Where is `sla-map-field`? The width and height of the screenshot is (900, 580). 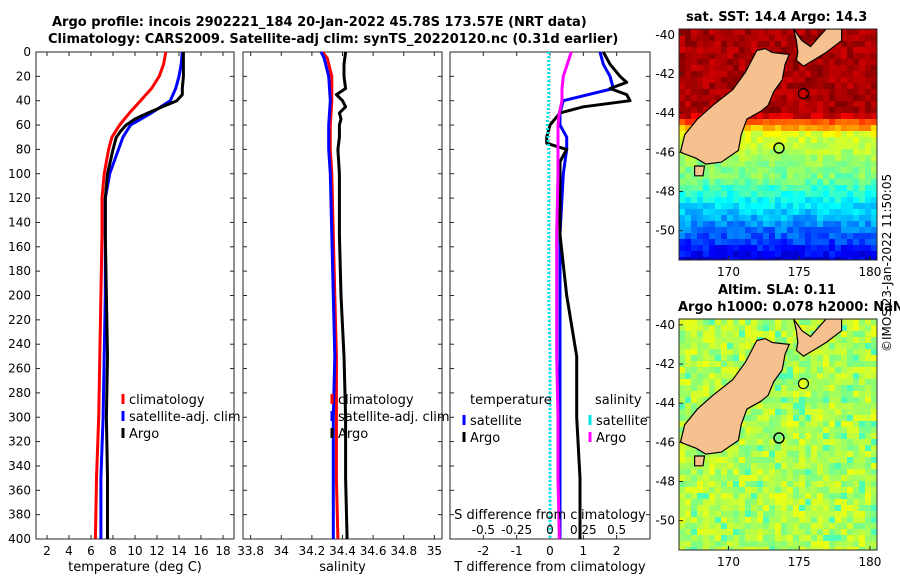 sla-map-field is located at coordinates (778, 434).